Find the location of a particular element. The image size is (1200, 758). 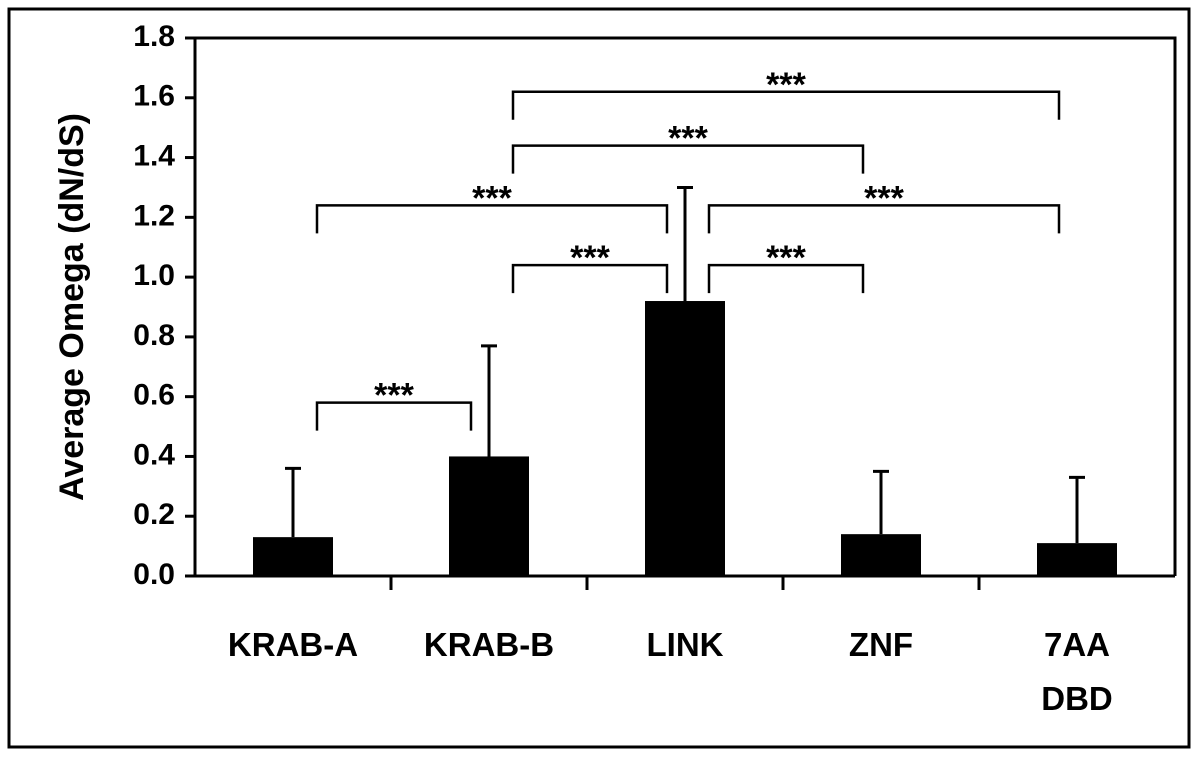

y-tick-label: 1.6 is located at coordinates (154, 96).